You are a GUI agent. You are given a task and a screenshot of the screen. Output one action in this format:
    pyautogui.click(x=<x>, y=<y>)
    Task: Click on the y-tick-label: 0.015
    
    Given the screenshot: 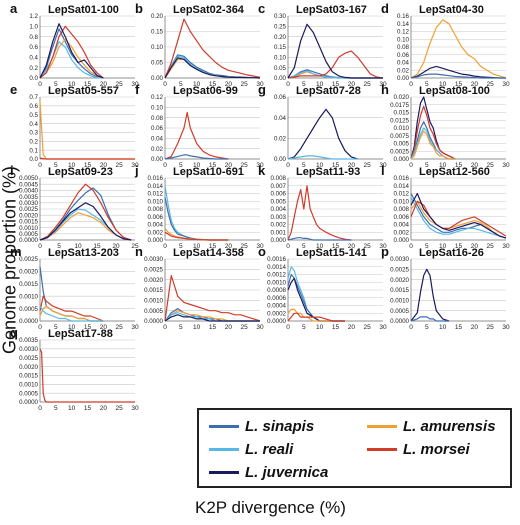 What is the action you would take?
    pyautogui.click(x=402, y=113)
    